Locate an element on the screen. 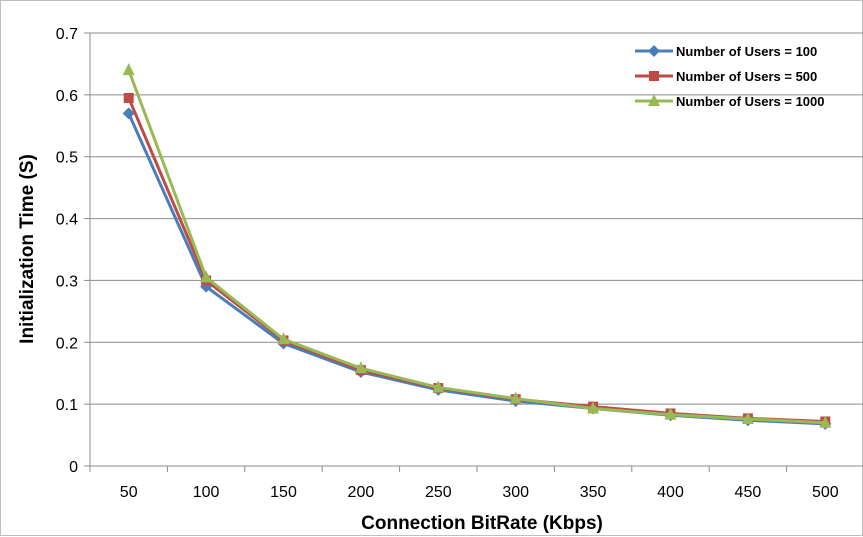 The width and height of the screenshot is (863, 537). x-tick-label: 150 is located at coordinates (283, 492).